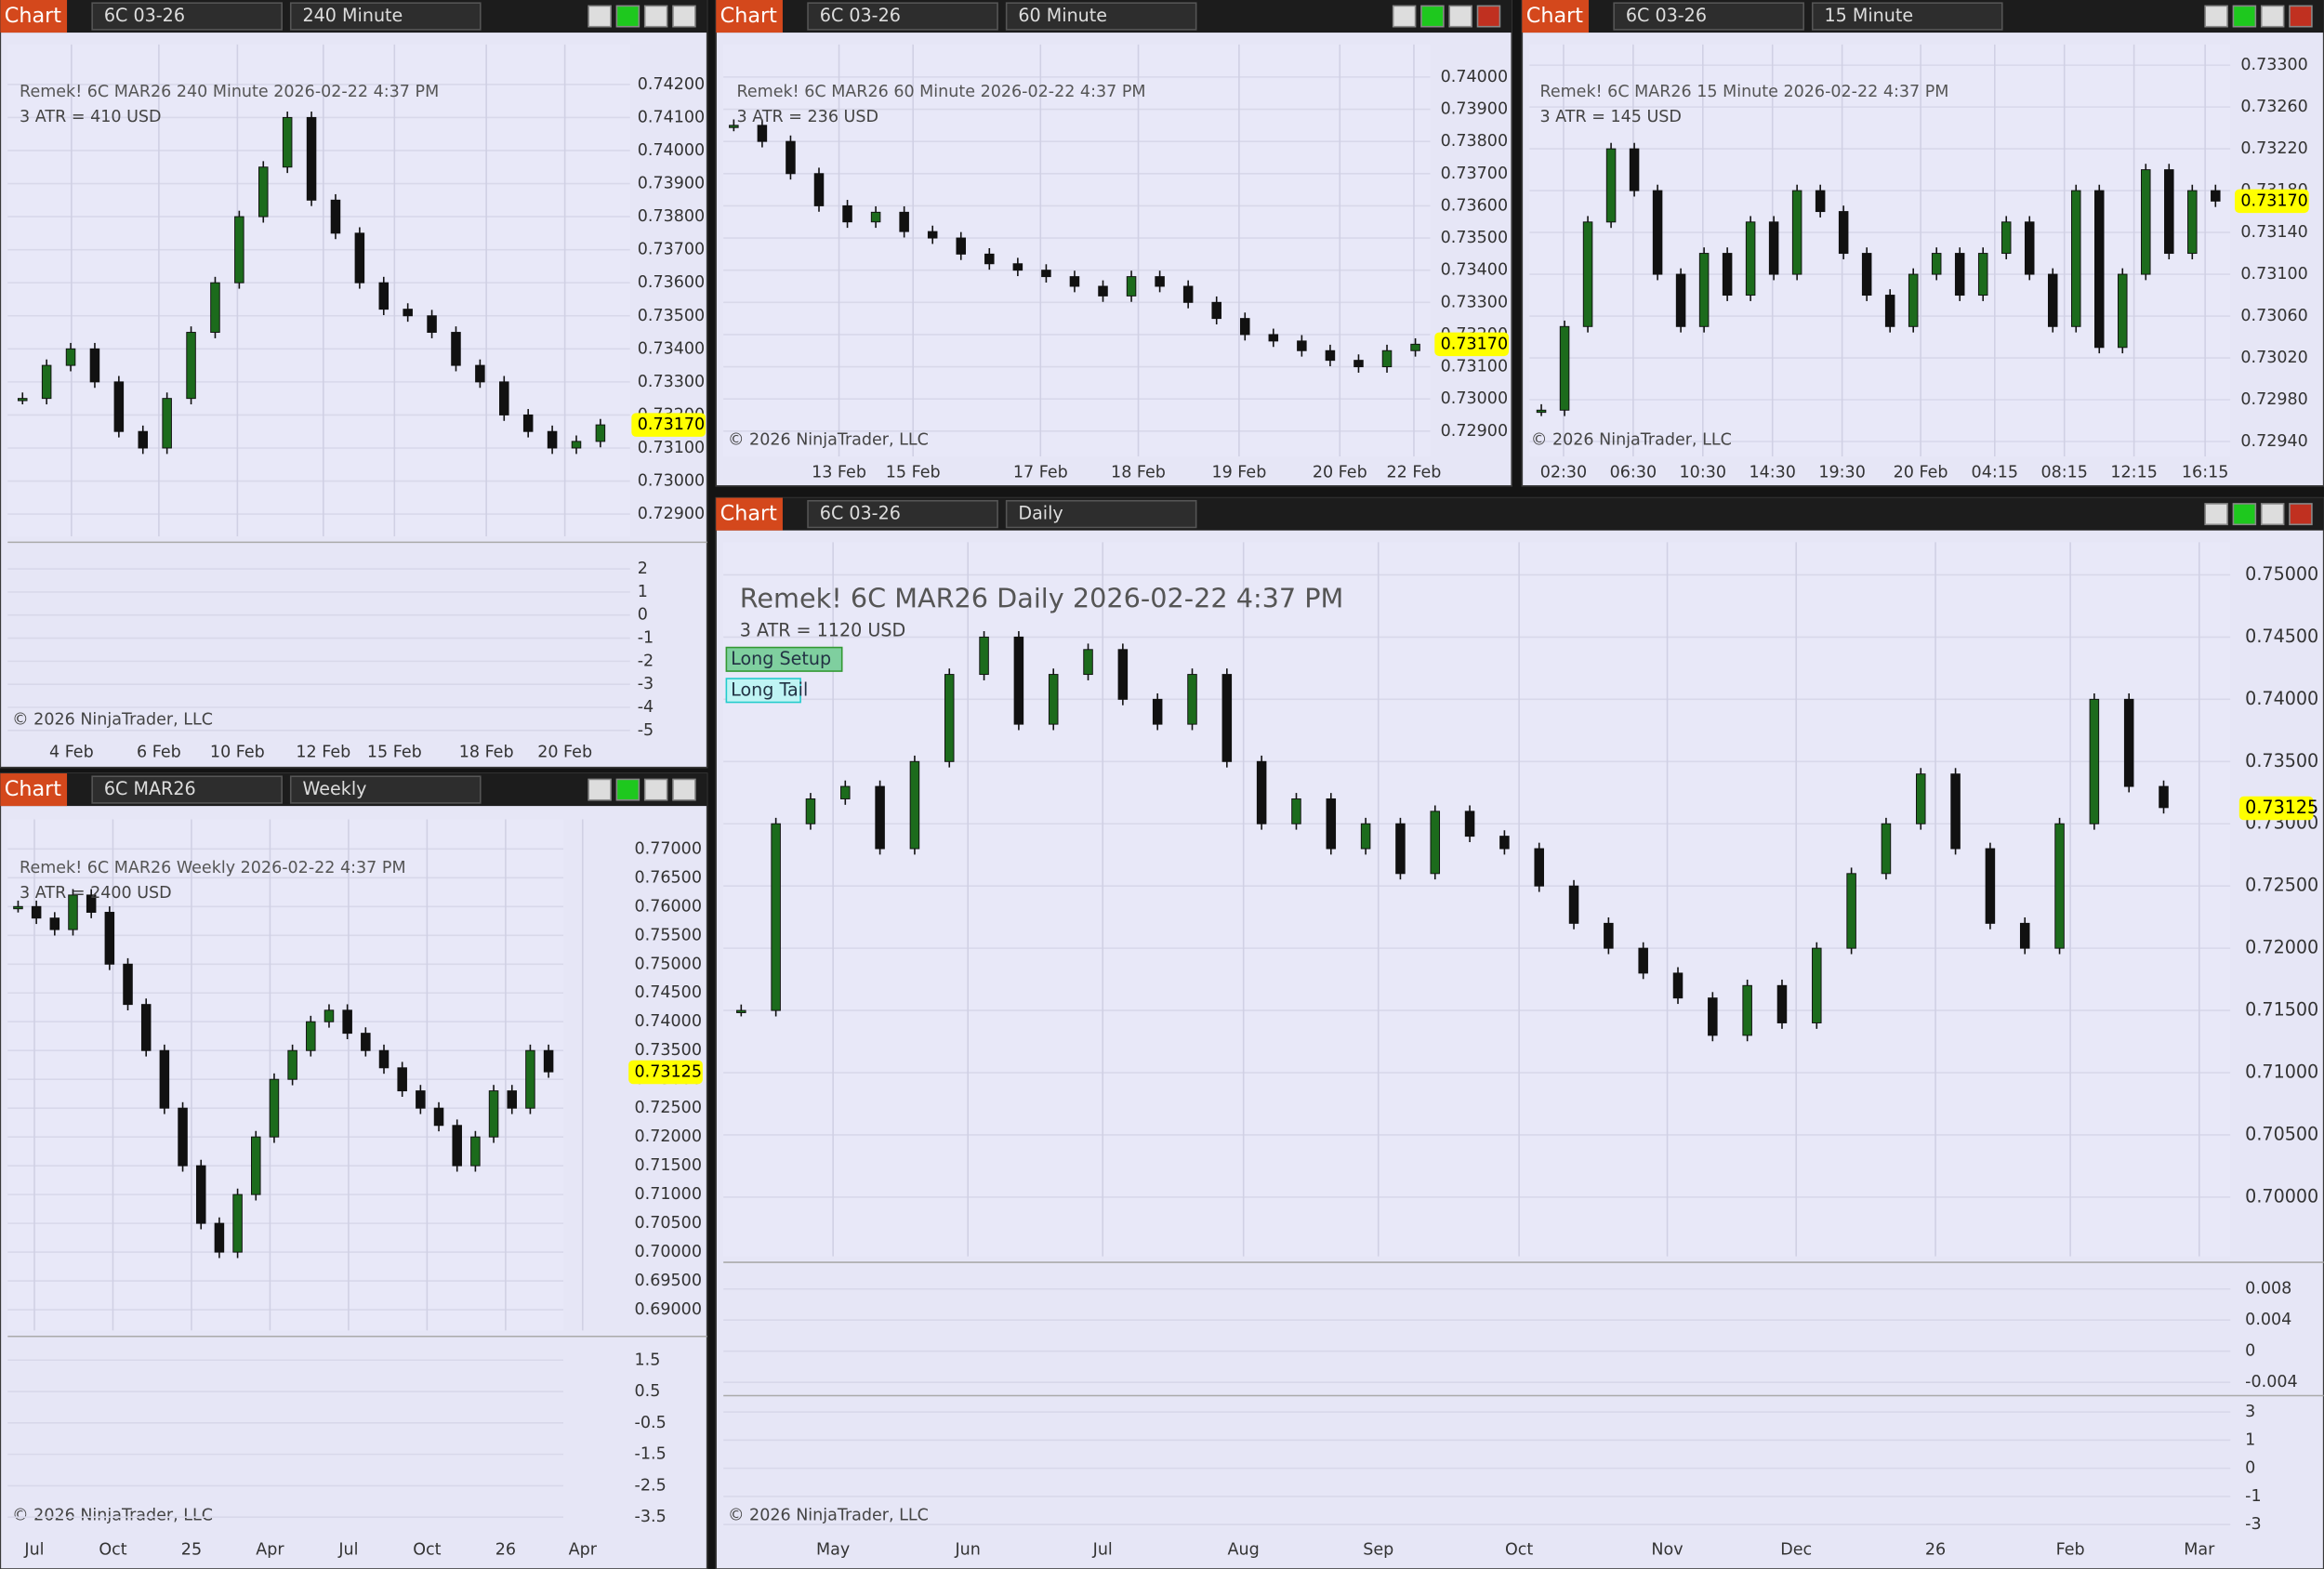 The width and height of the screenshot is (2324, 1569). What do you see at coordinates (150, 788) in the screenshot?
I see `instrument: 6C MAR26` at bounding box center [150, 788].